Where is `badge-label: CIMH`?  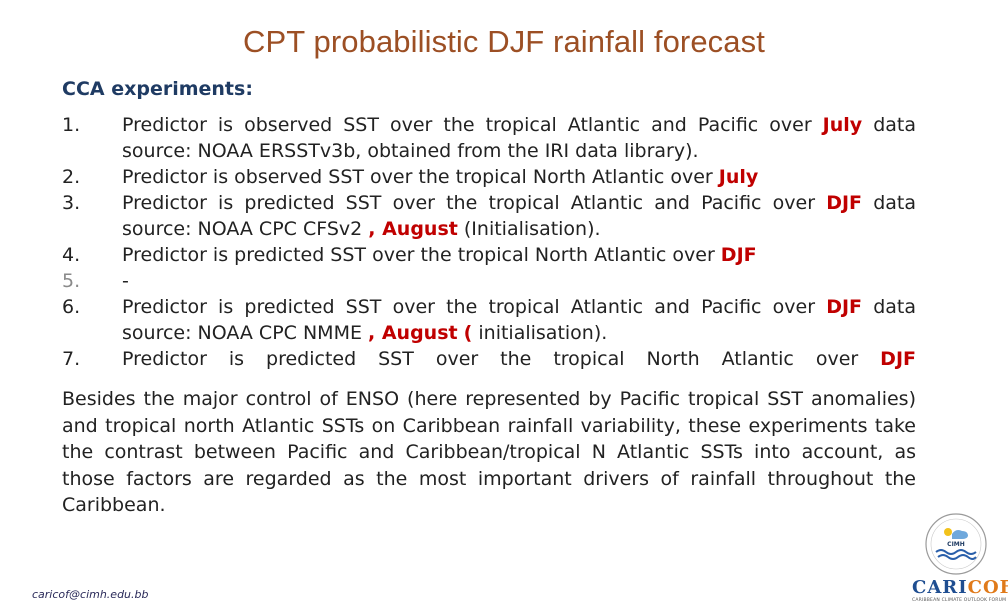
badge-label: CIMH is located at coordinates (956, 544).